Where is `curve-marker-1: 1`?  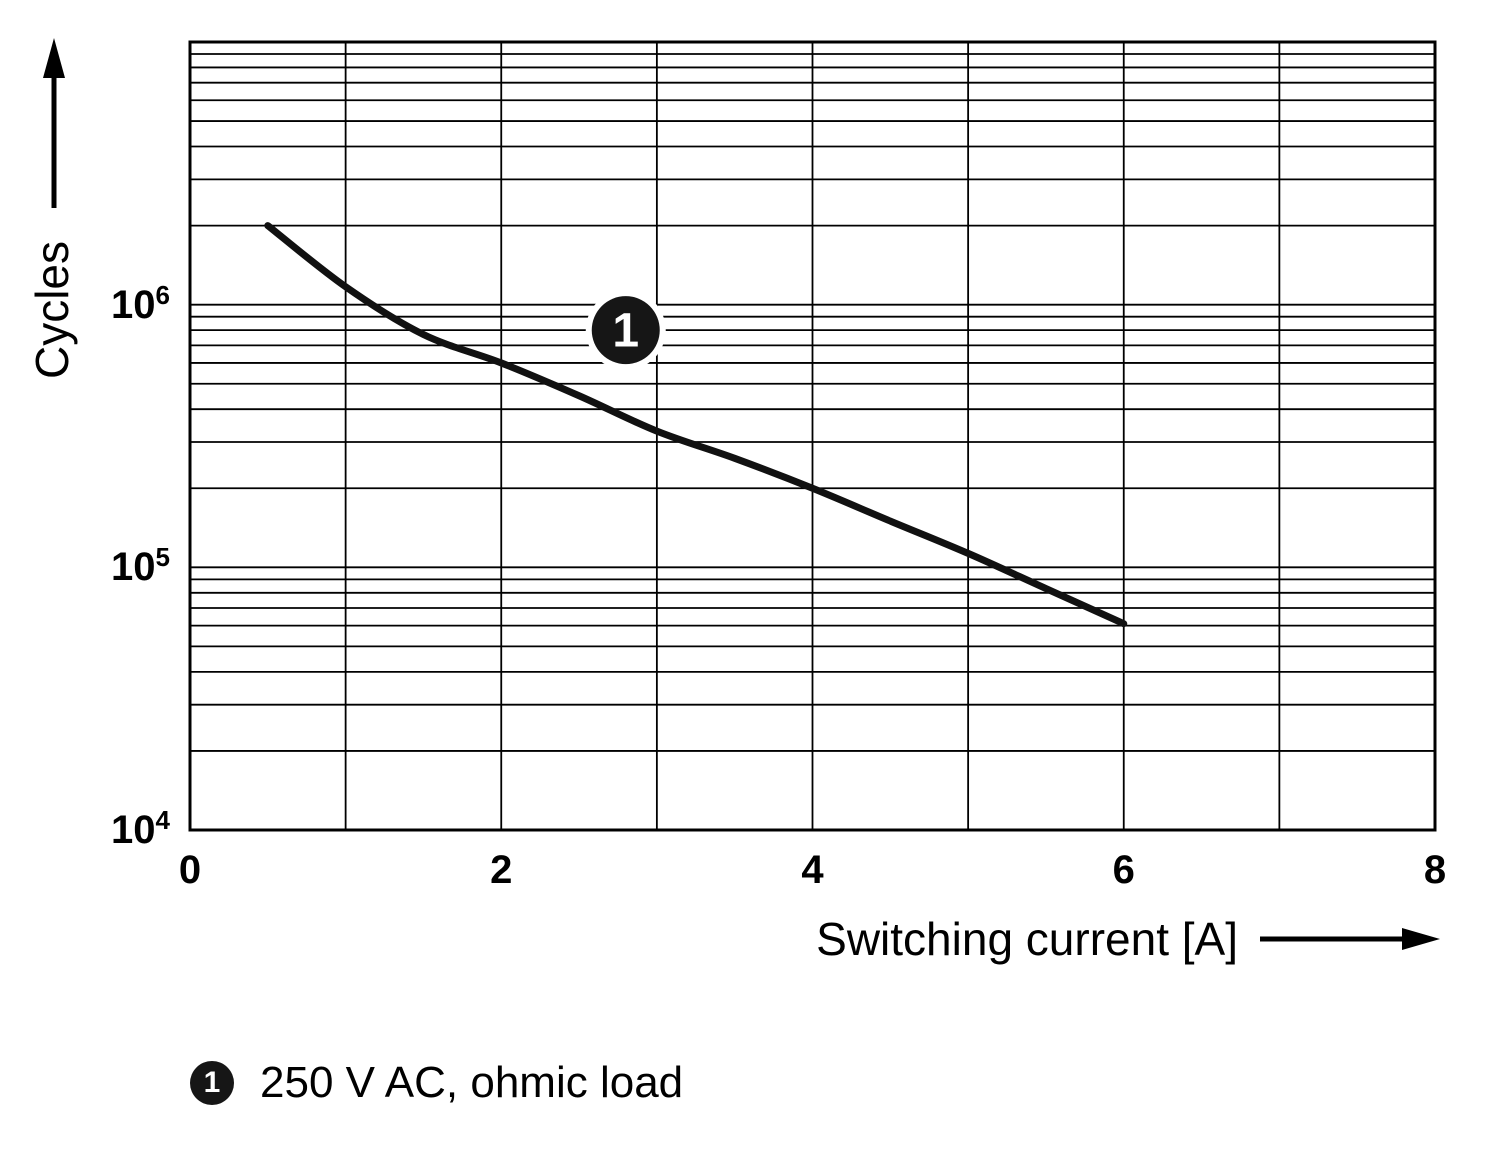 curve-marker-1: 1 is located at coordinates (625, 330).